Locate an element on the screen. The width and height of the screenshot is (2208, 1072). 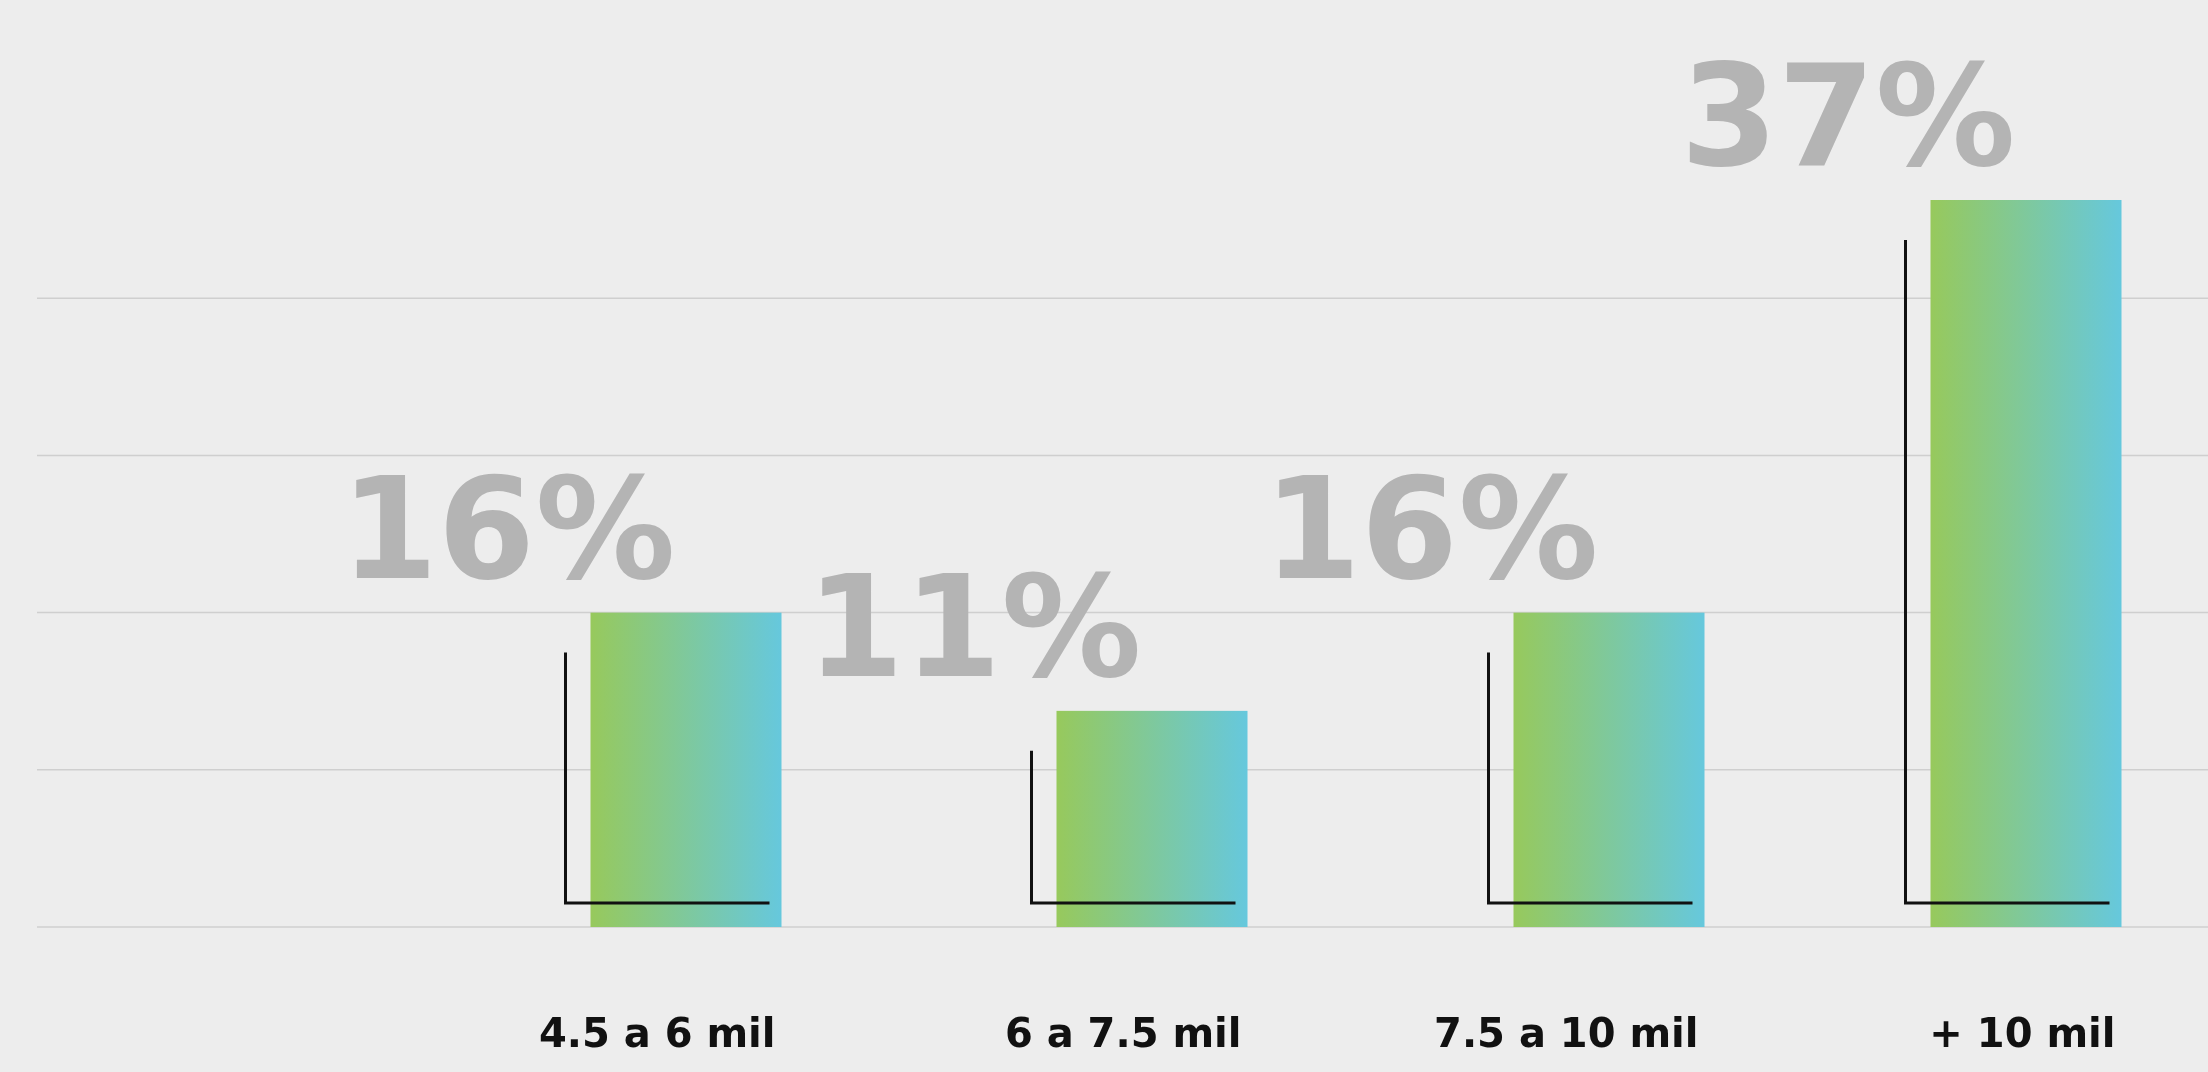
x-tick-label: 7.5 a 10 mil is located at coordinates (1566, 1033).